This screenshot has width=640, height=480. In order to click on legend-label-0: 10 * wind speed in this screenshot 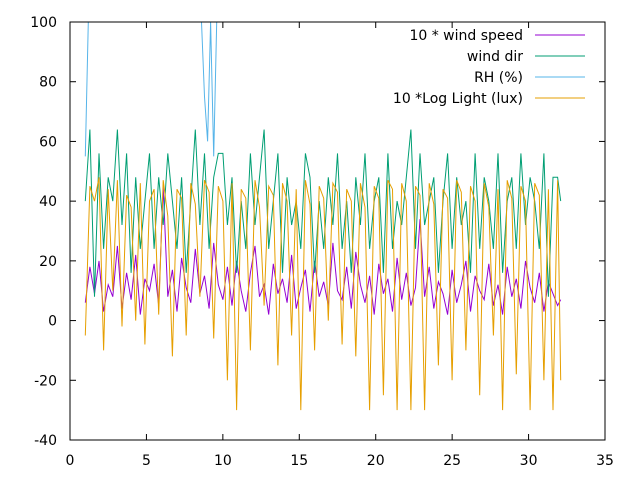, I will do `click(466, 36)`.